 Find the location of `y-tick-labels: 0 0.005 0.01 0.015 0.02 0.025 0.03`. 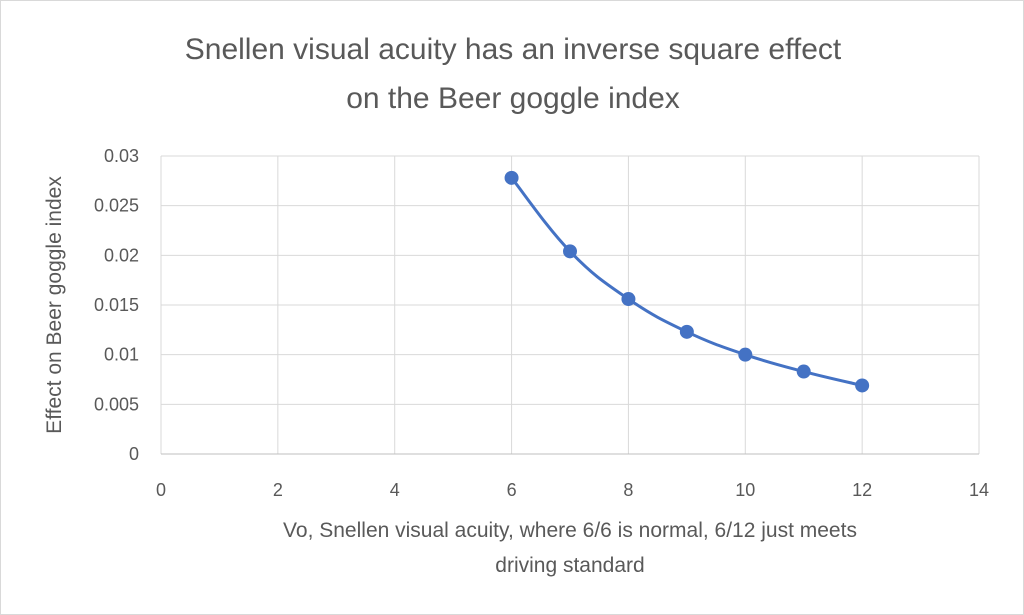

y-tick-labels: 0 0.005 0.01 0.015 0.02 0.025 0.03 is located at coordinates (116, 305).